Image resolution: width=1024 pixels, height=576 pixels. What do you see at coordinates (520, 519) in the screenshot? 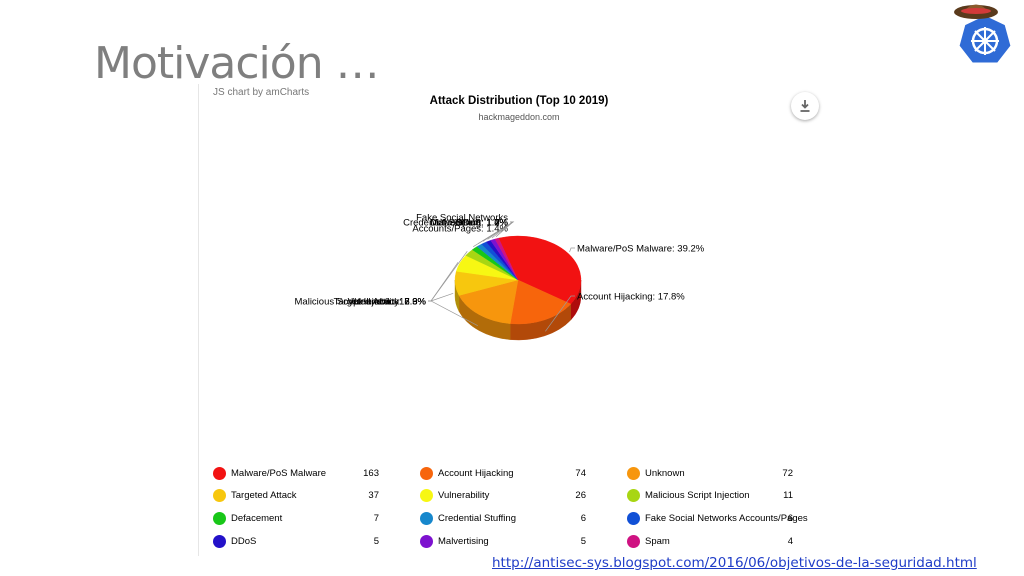
I see `legend-item-credential-stuffing: Credential Stuffing 6` at bounding box center [520, 519].